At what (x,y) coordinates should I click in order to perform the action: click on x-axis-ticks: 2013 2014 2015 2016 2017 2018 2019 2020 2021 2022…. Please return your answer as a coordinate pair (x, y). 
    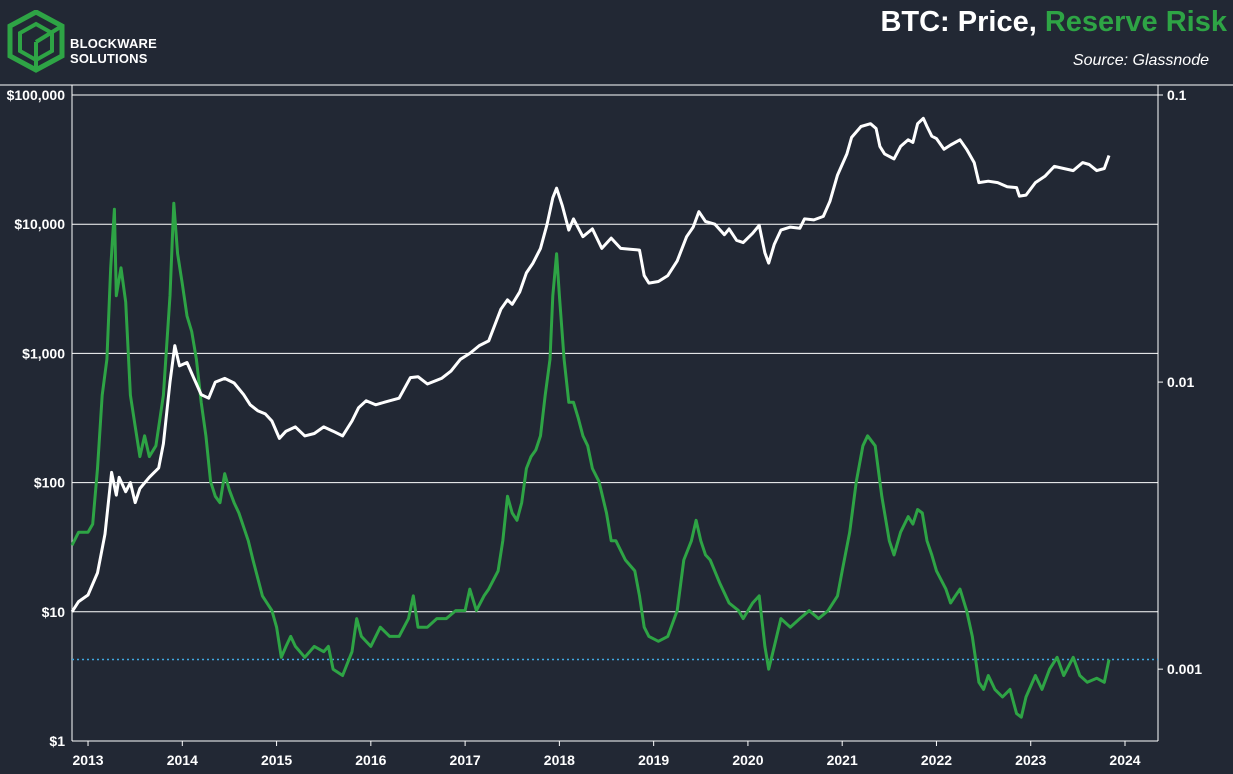
    Looking at the image, I should click on (606, 754).